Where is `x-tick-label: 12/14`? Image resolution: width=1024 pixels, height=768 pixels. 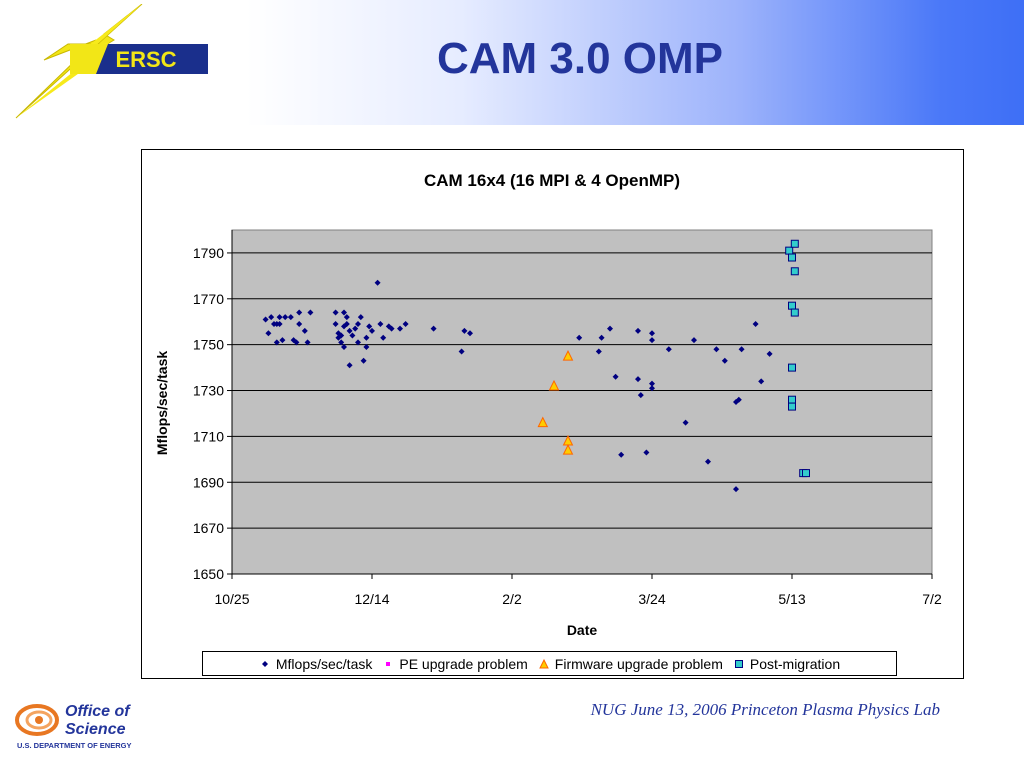
x-tick-label: 12/14 is located at coordinates (371, 599).